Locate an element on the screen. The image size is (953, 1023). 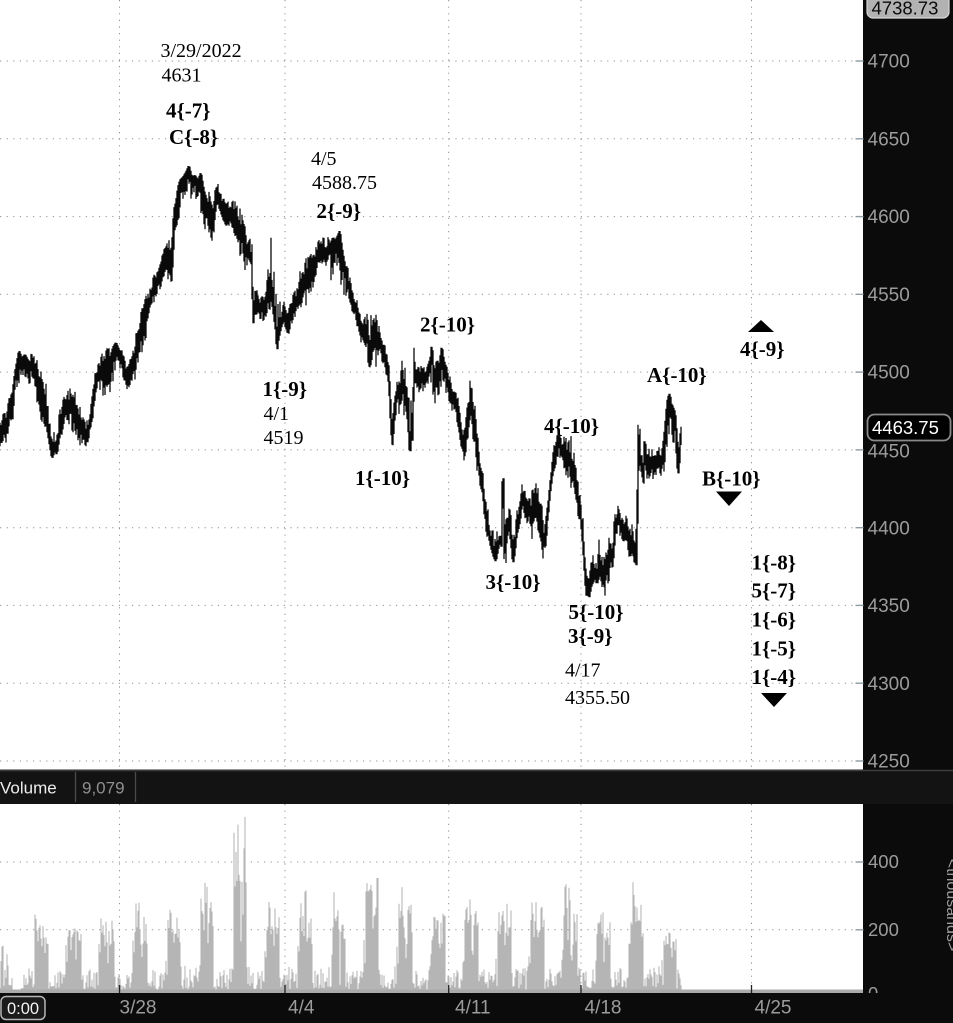
svg-text: 4600 is located at coordinates (889, 217).